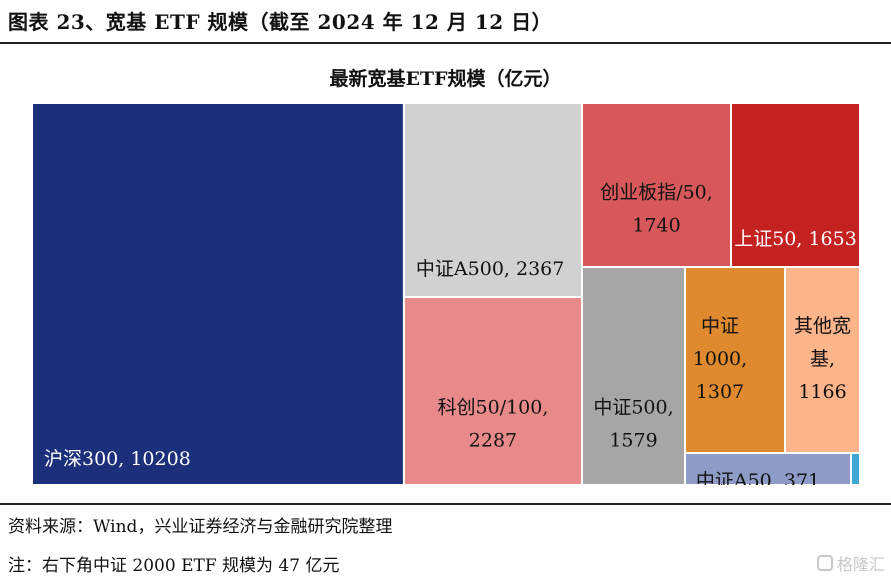  Describe the element at coordinates (795, 185) in the screenshot. I see `treemap-cell-50: 上证50, 1653` at that location.